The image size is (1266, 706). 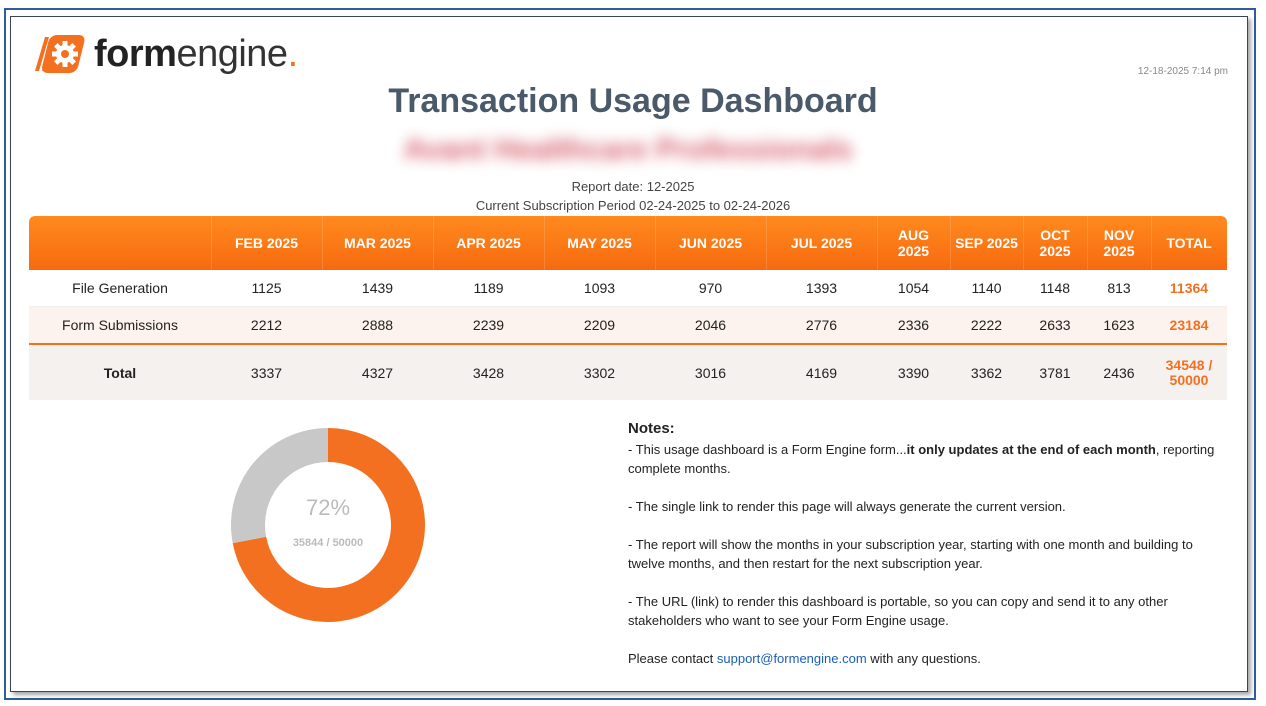 I want to click on table-cell: 1189, so click(x=488, y=288).